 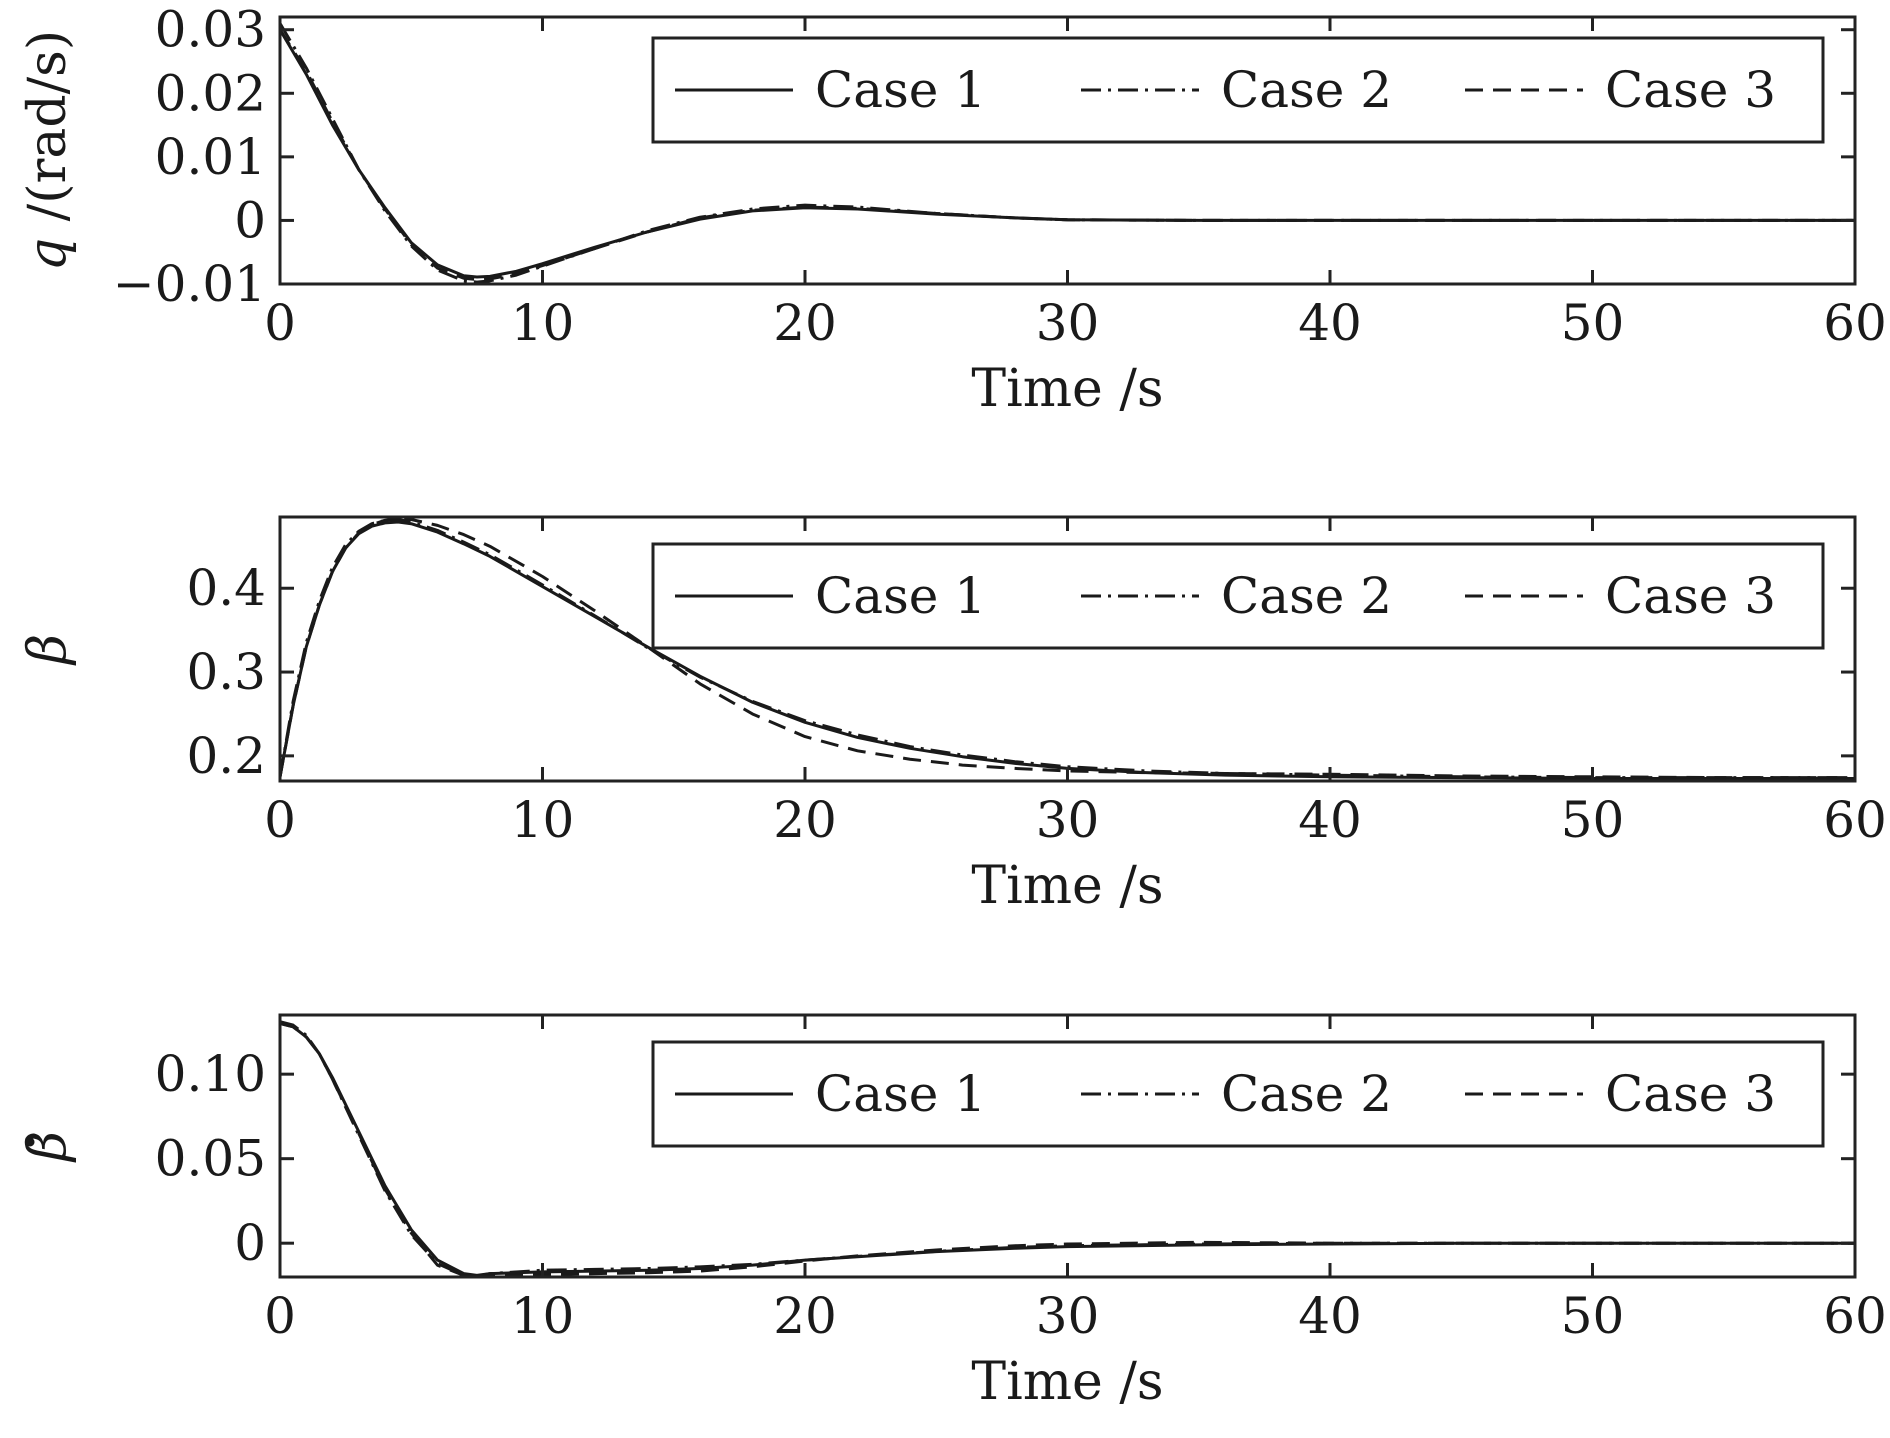 I want to click on y-tick-label: 0.3, so click(x=226, y=672).